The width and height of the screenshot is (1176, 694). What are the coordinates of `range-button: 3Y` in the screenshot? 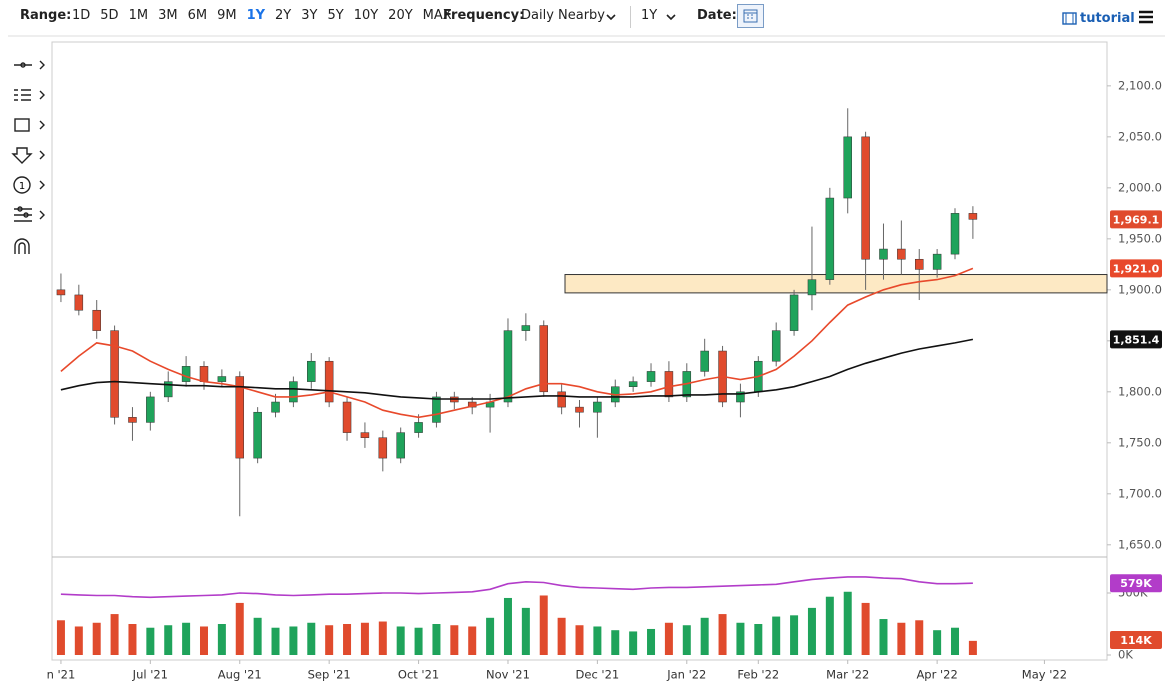 It's located at (309, 15).